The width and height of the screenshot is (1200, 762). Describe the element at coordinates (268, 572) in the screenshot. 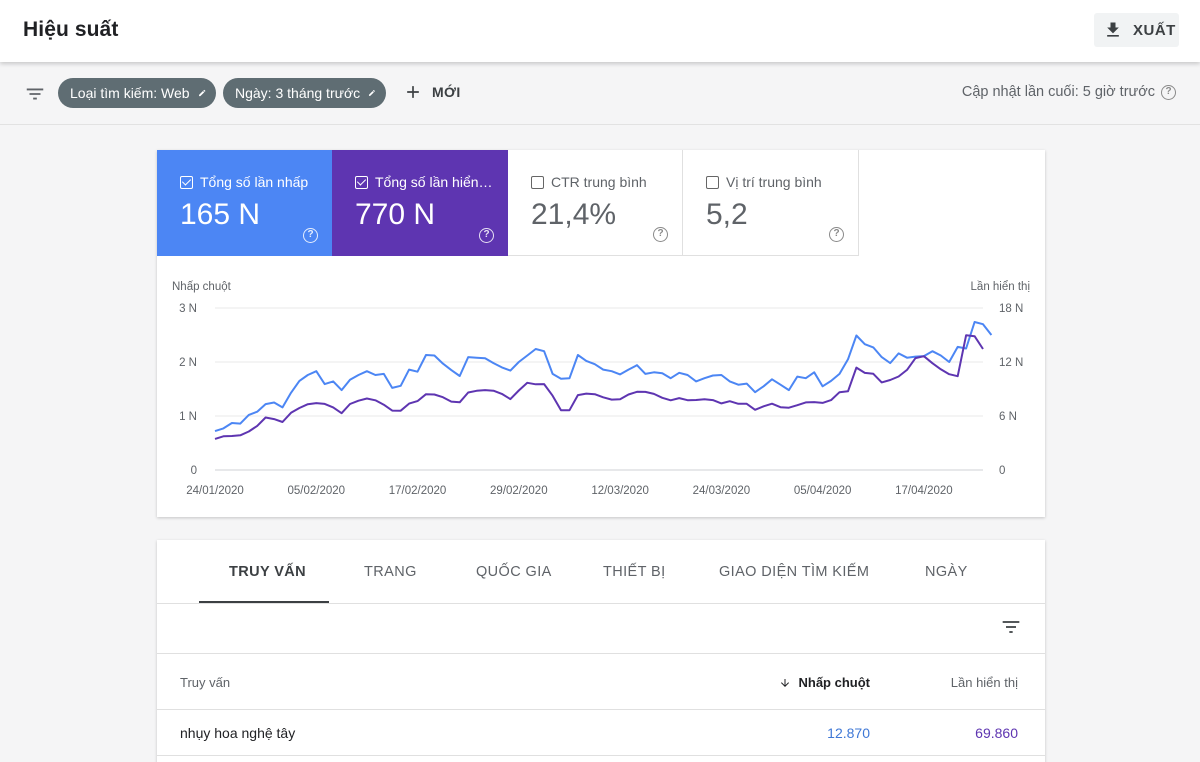

I see `tab-queries: TRUY VẤN` at that location.